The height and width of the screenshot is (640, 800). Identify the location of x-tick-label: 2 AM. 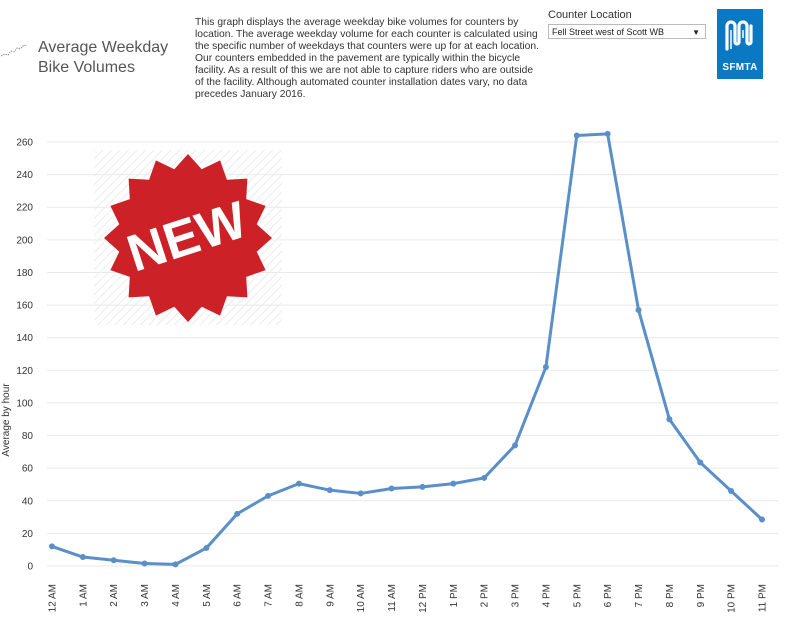
(114, 595).